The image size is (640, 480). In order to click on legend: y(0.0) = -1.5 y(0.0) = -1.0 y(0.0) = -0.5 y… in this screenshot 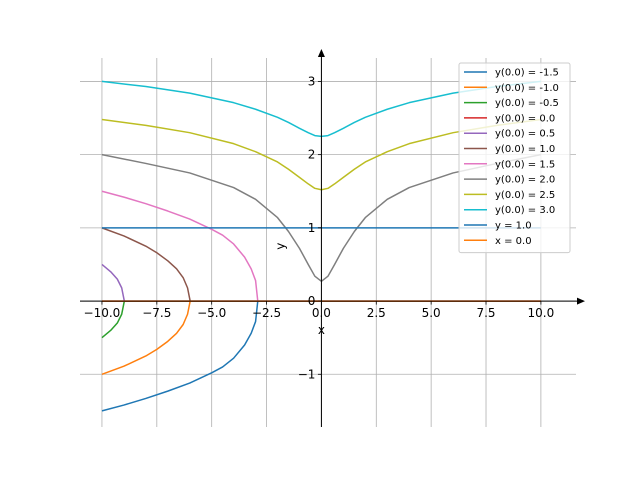, I will do `click(514, 158)`.